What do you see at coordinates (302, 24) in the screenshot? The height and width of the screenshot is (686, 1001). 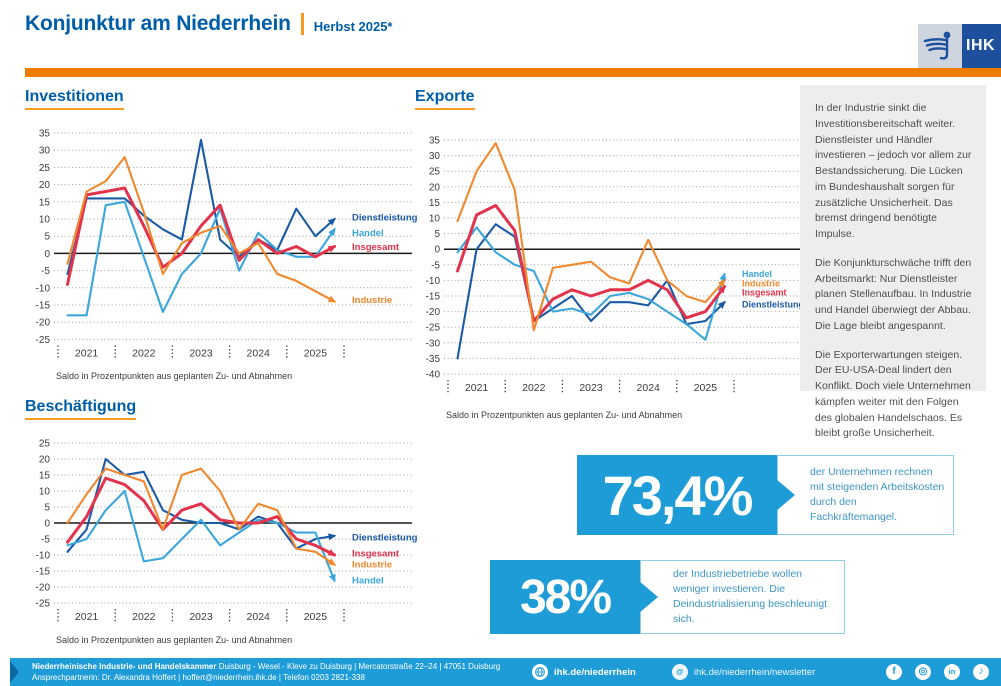 I see `title-divider` at bounding box center [302, 24].